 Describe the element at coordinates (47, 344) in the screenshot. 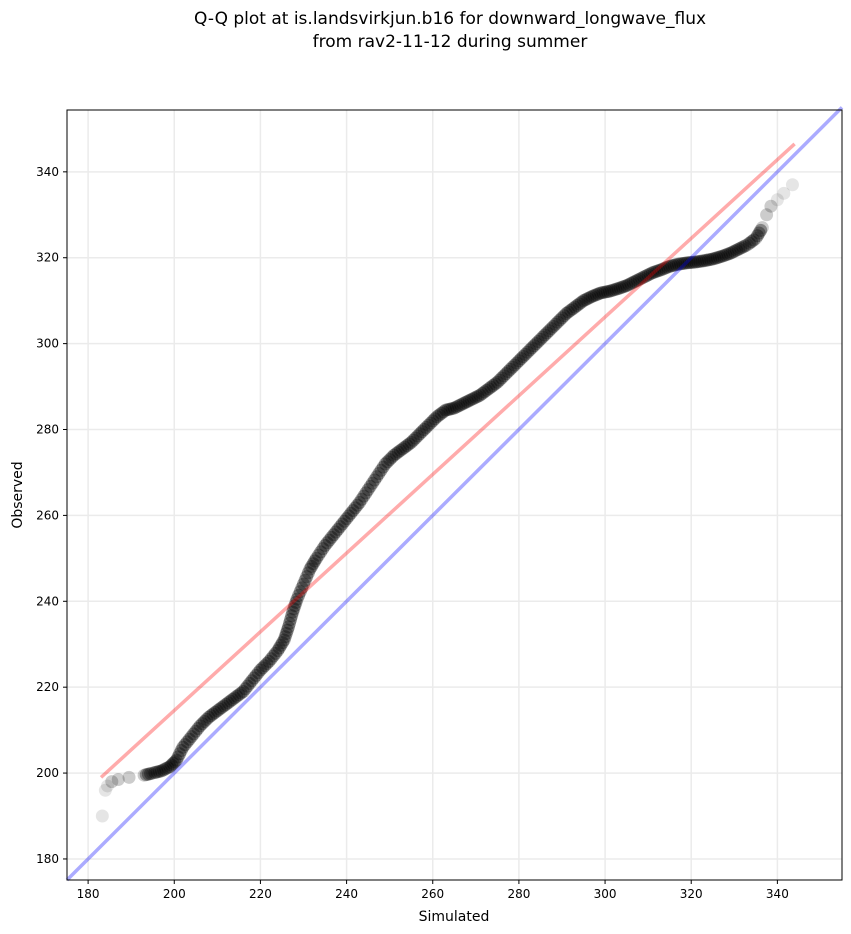

I see `y-tick-label: 300` at that location.